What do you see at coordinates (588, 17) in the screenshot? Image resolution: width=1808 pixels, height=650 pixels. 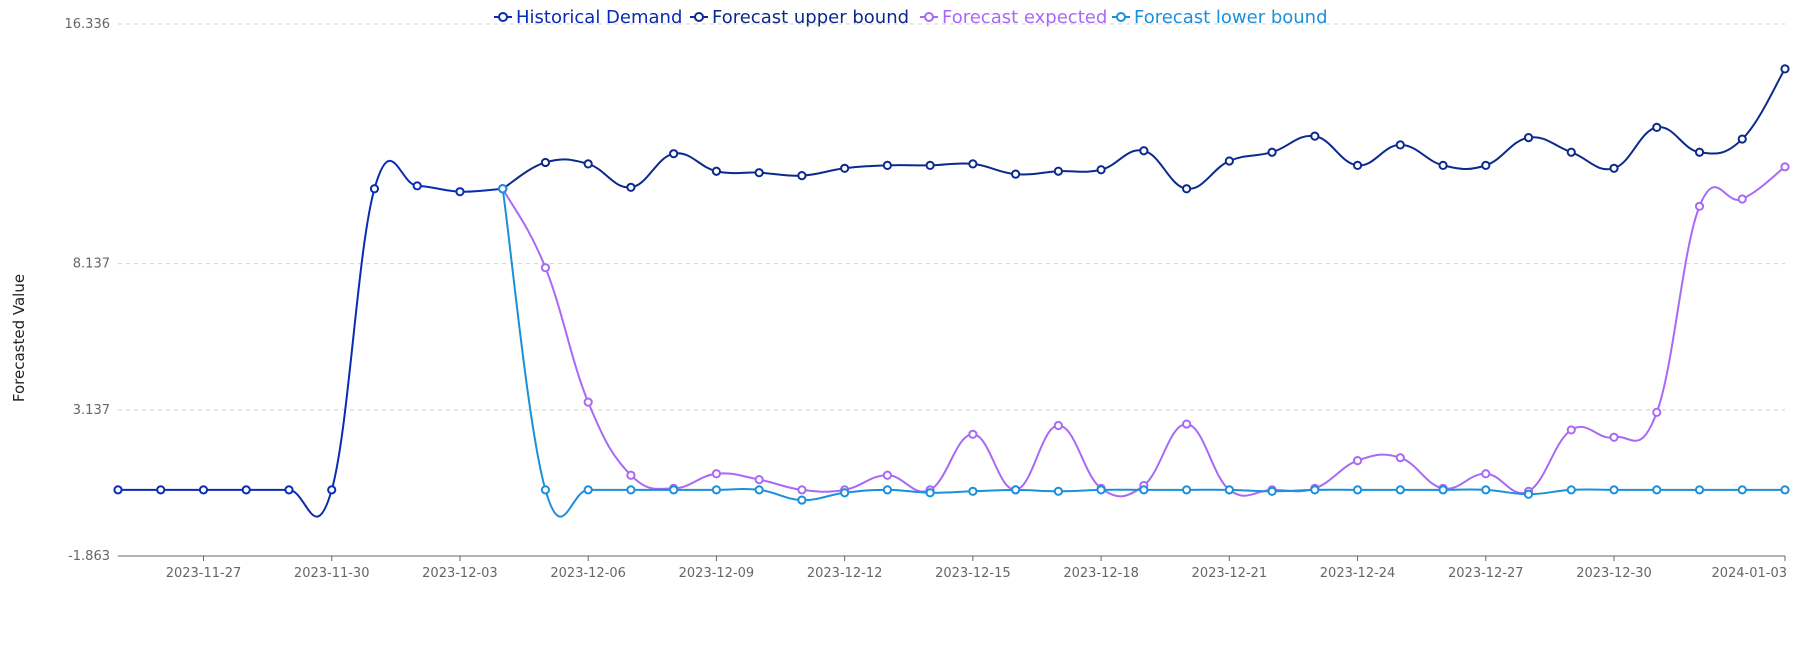 I see `legend-item: Historical Demand` at bounding box center [588, 17].